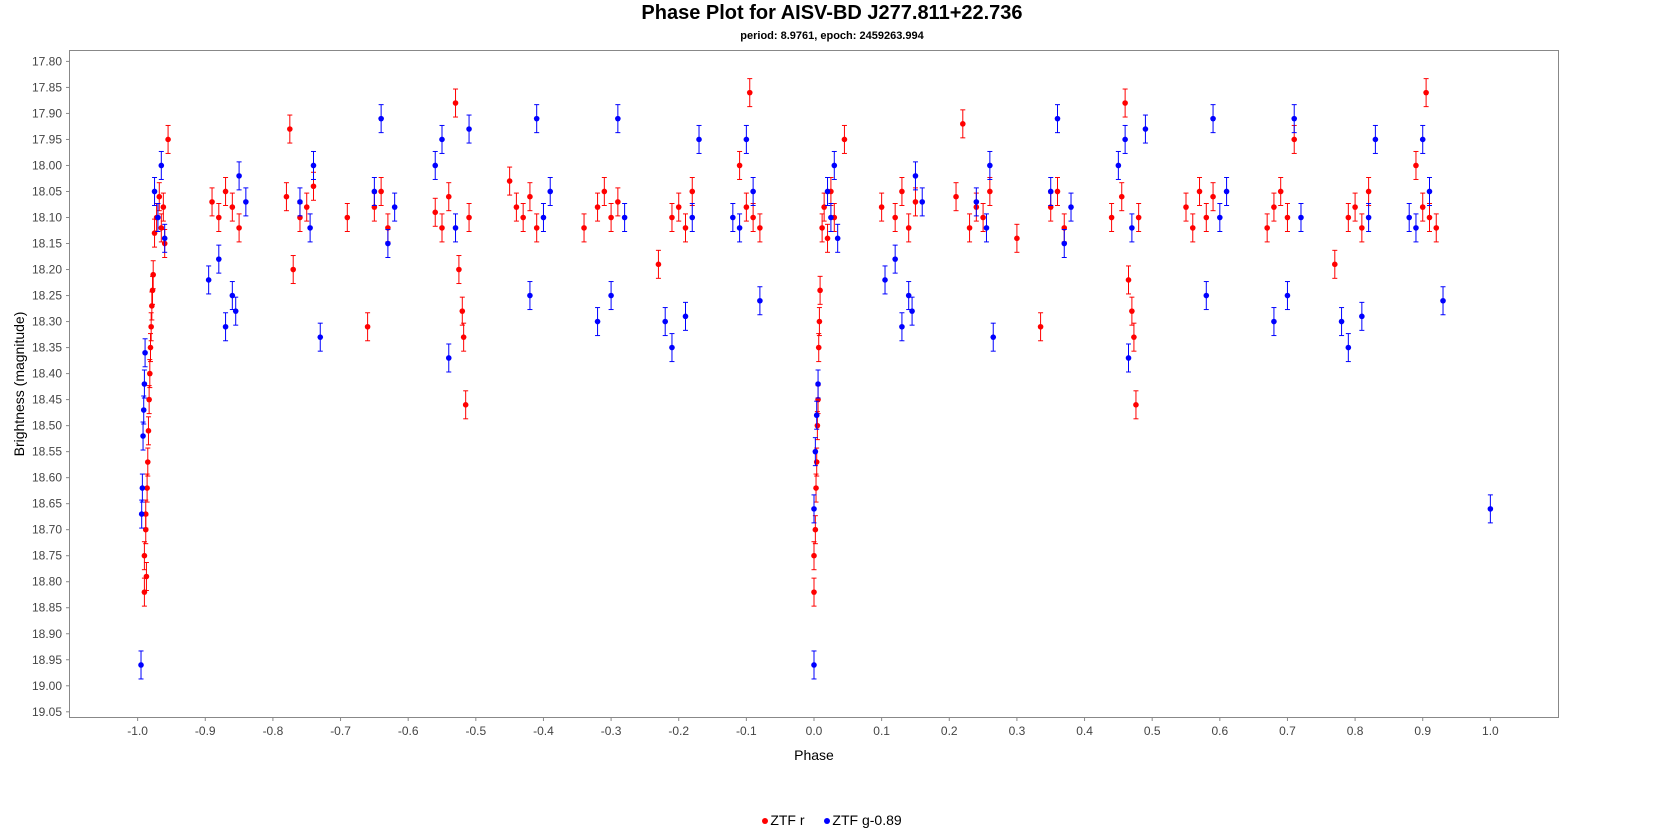 Image resolution: width=1664 pixels, height=834 pixels. Describe the element at coordinates (19, 384) in the screenshot. I see `y-axis-label: Brightness (magnitude)` at that location.